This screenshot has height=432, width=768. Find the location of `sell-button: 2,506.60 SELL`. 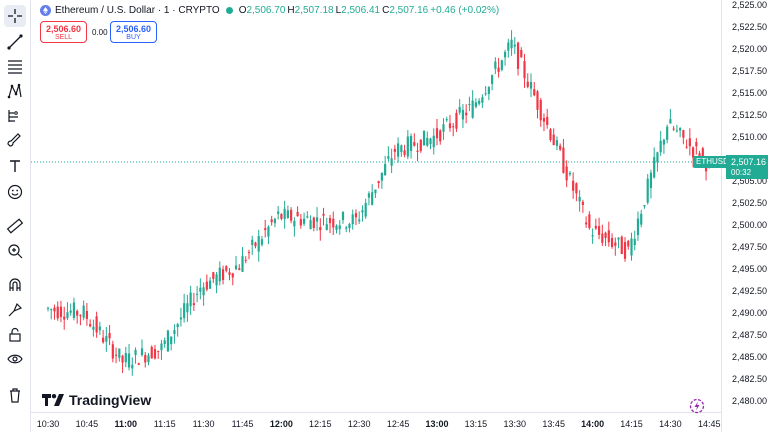

sell-button: 2,506.60 SELL is located at coordinates (63, 32).